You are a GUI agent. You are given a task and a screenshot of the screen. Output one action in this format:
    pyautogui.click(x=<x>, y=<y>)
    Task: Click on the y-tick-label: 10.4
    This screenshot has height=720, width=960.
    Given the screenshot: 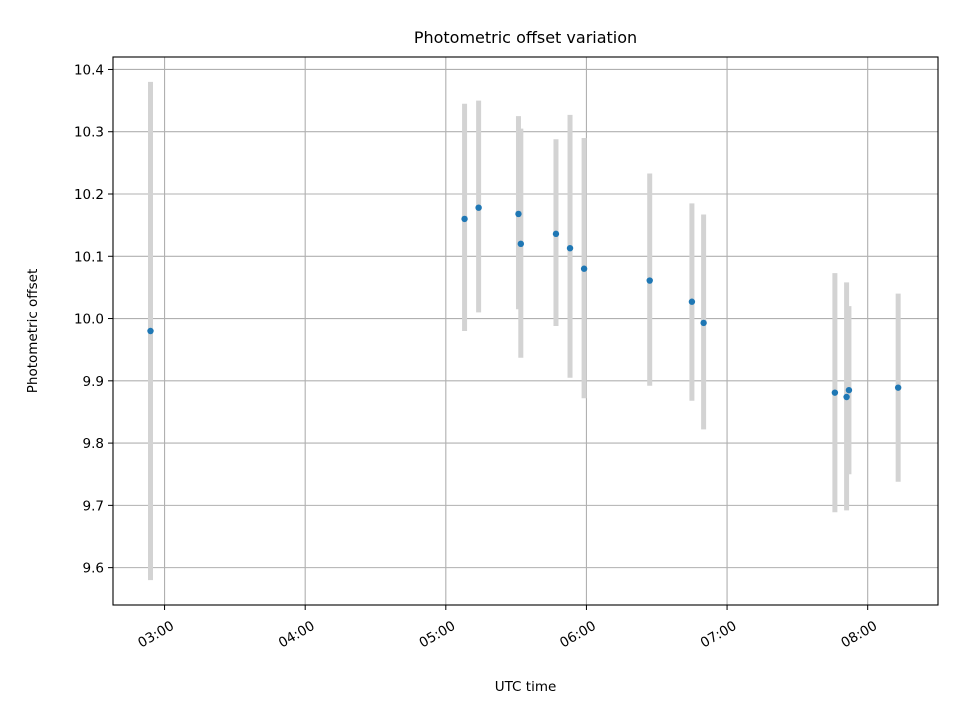 What is the action you would take?
    pyautogui.click(x=89, y=70)
    